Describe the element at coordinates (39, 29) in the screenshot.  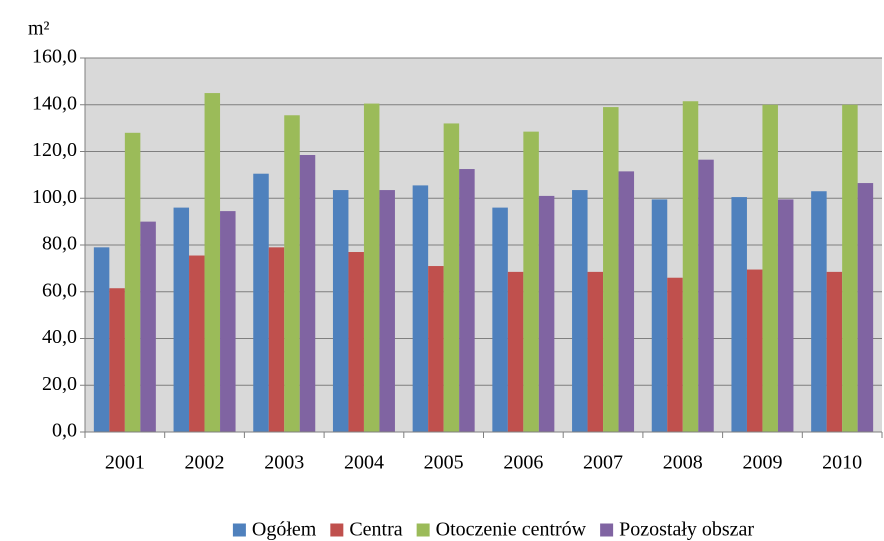
I see `y-axis-label: m²` at that location.